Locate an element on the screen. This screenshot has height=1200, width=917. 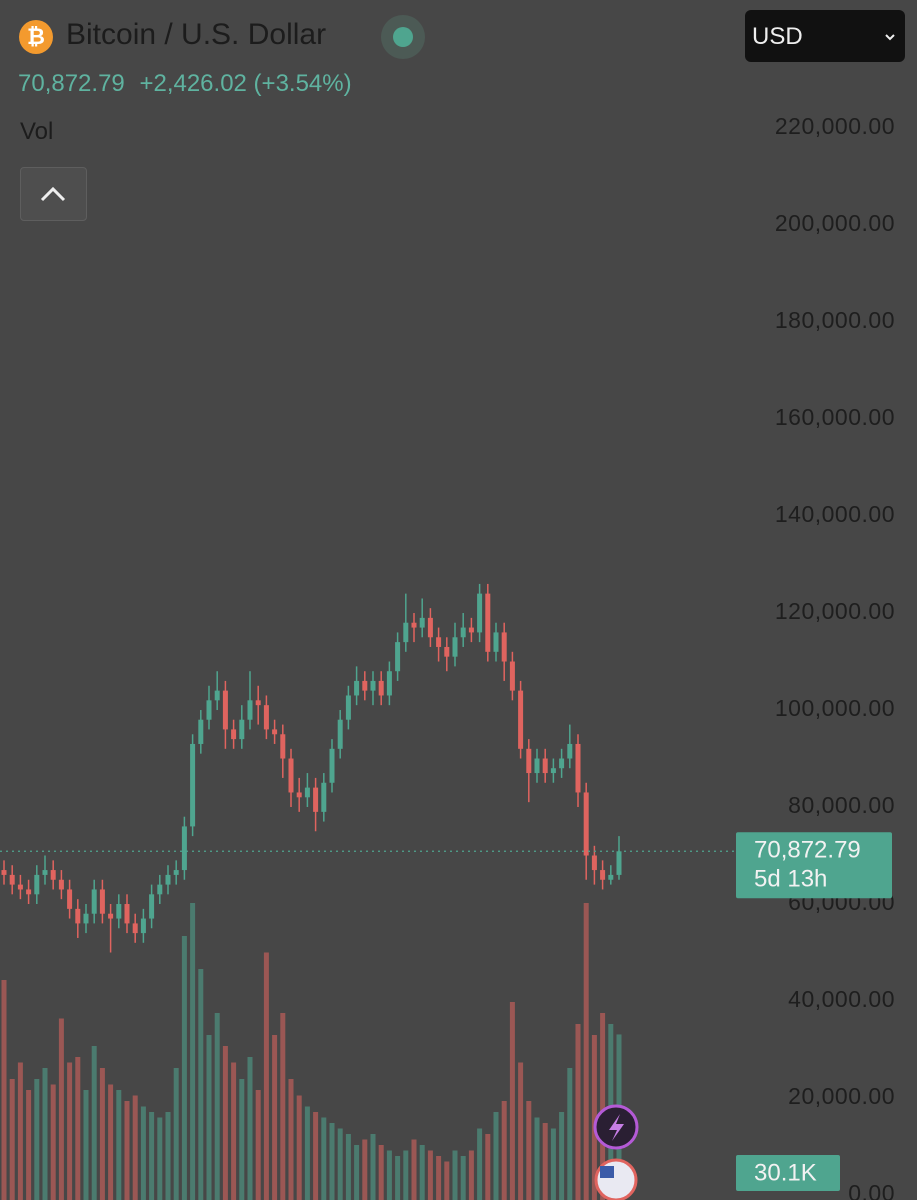
volume-label: 30.1K is located at coordinates (785, 1172).